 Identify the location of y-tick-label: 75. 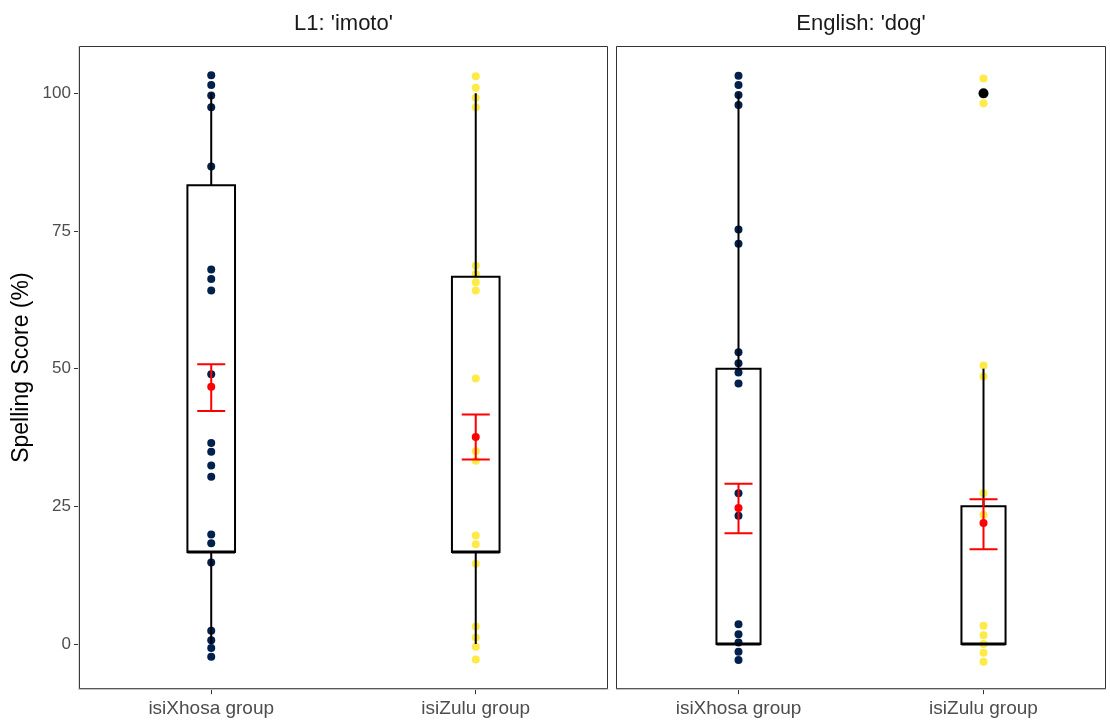
(61, 230).